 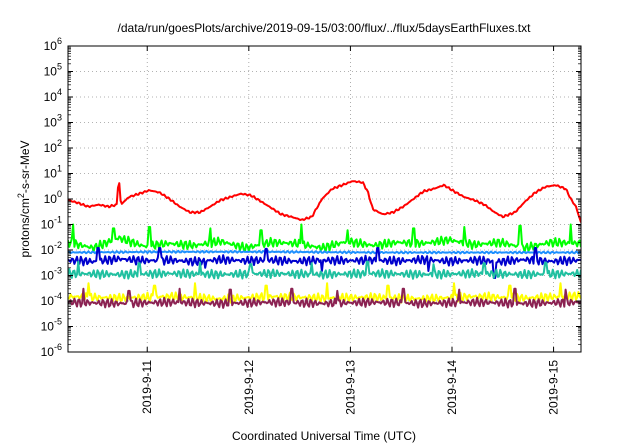 What do you see at coordinates (53, 146) in the screenshot?
I see `y-tick-label: 10²` at bounding box center [53, 146].